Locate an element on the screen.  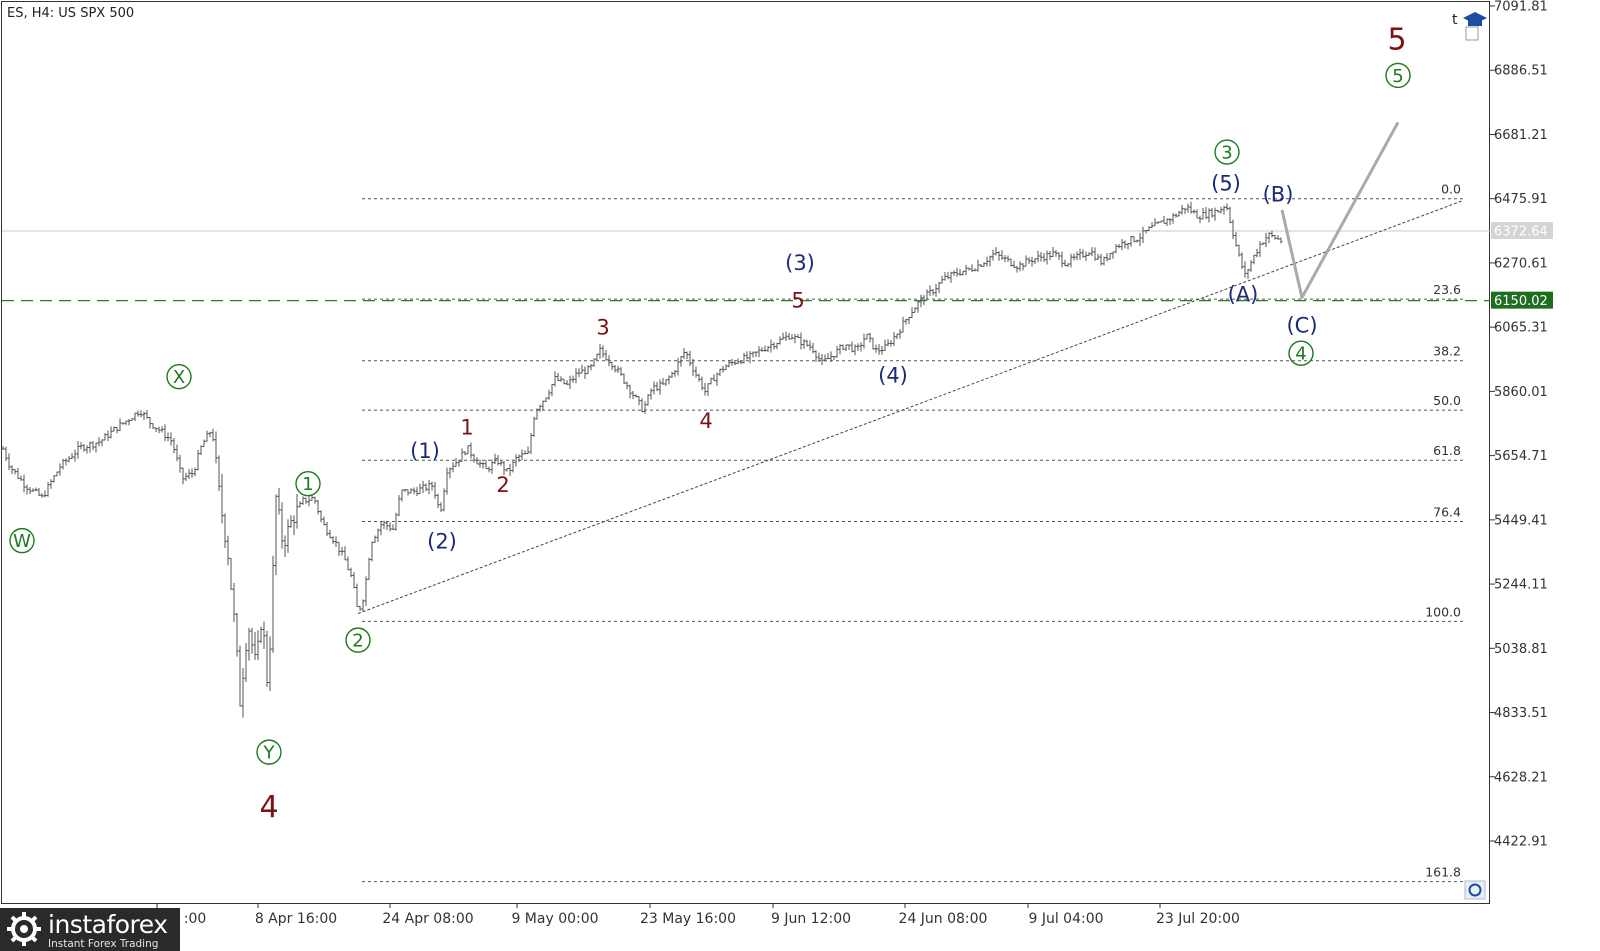
wave-label-1: X is located at coordinates (179, 376).